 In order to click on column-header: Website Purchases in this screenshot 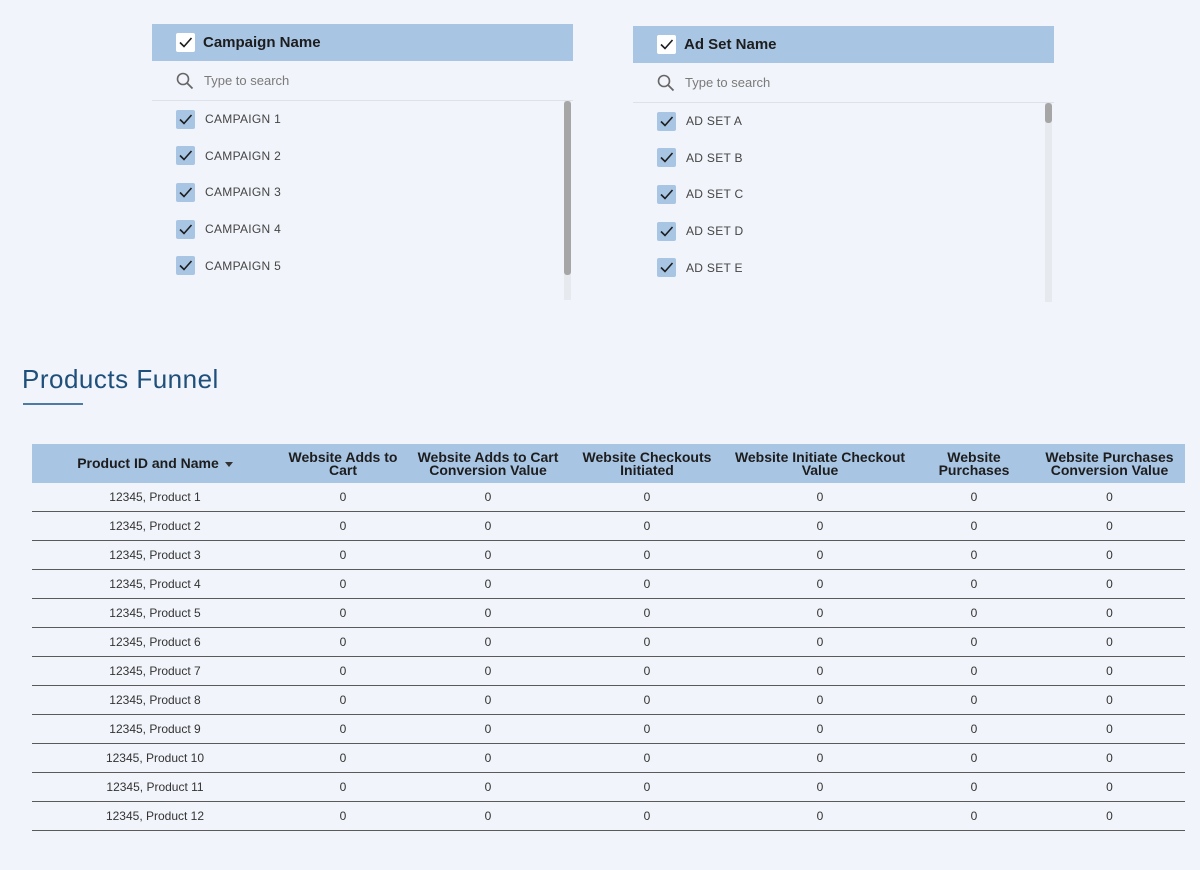, I will do `click(974, 463)`.